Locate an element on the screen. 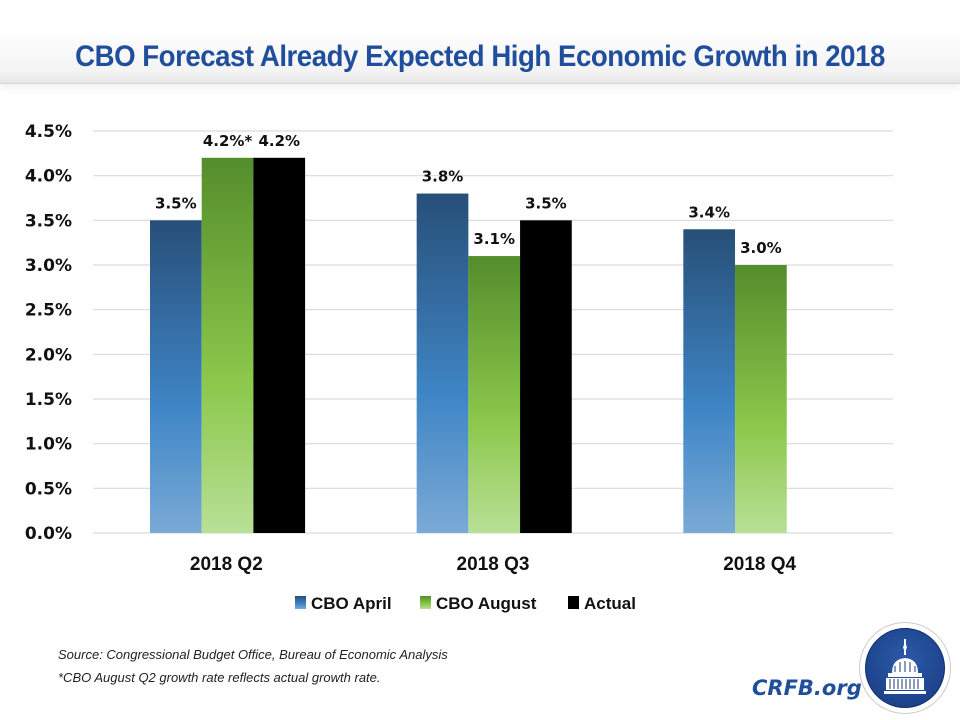 Image resolution: width=960 pixels, height=720 pixels. y-tick-label: 3.5% is located at coordinates (48, 221).